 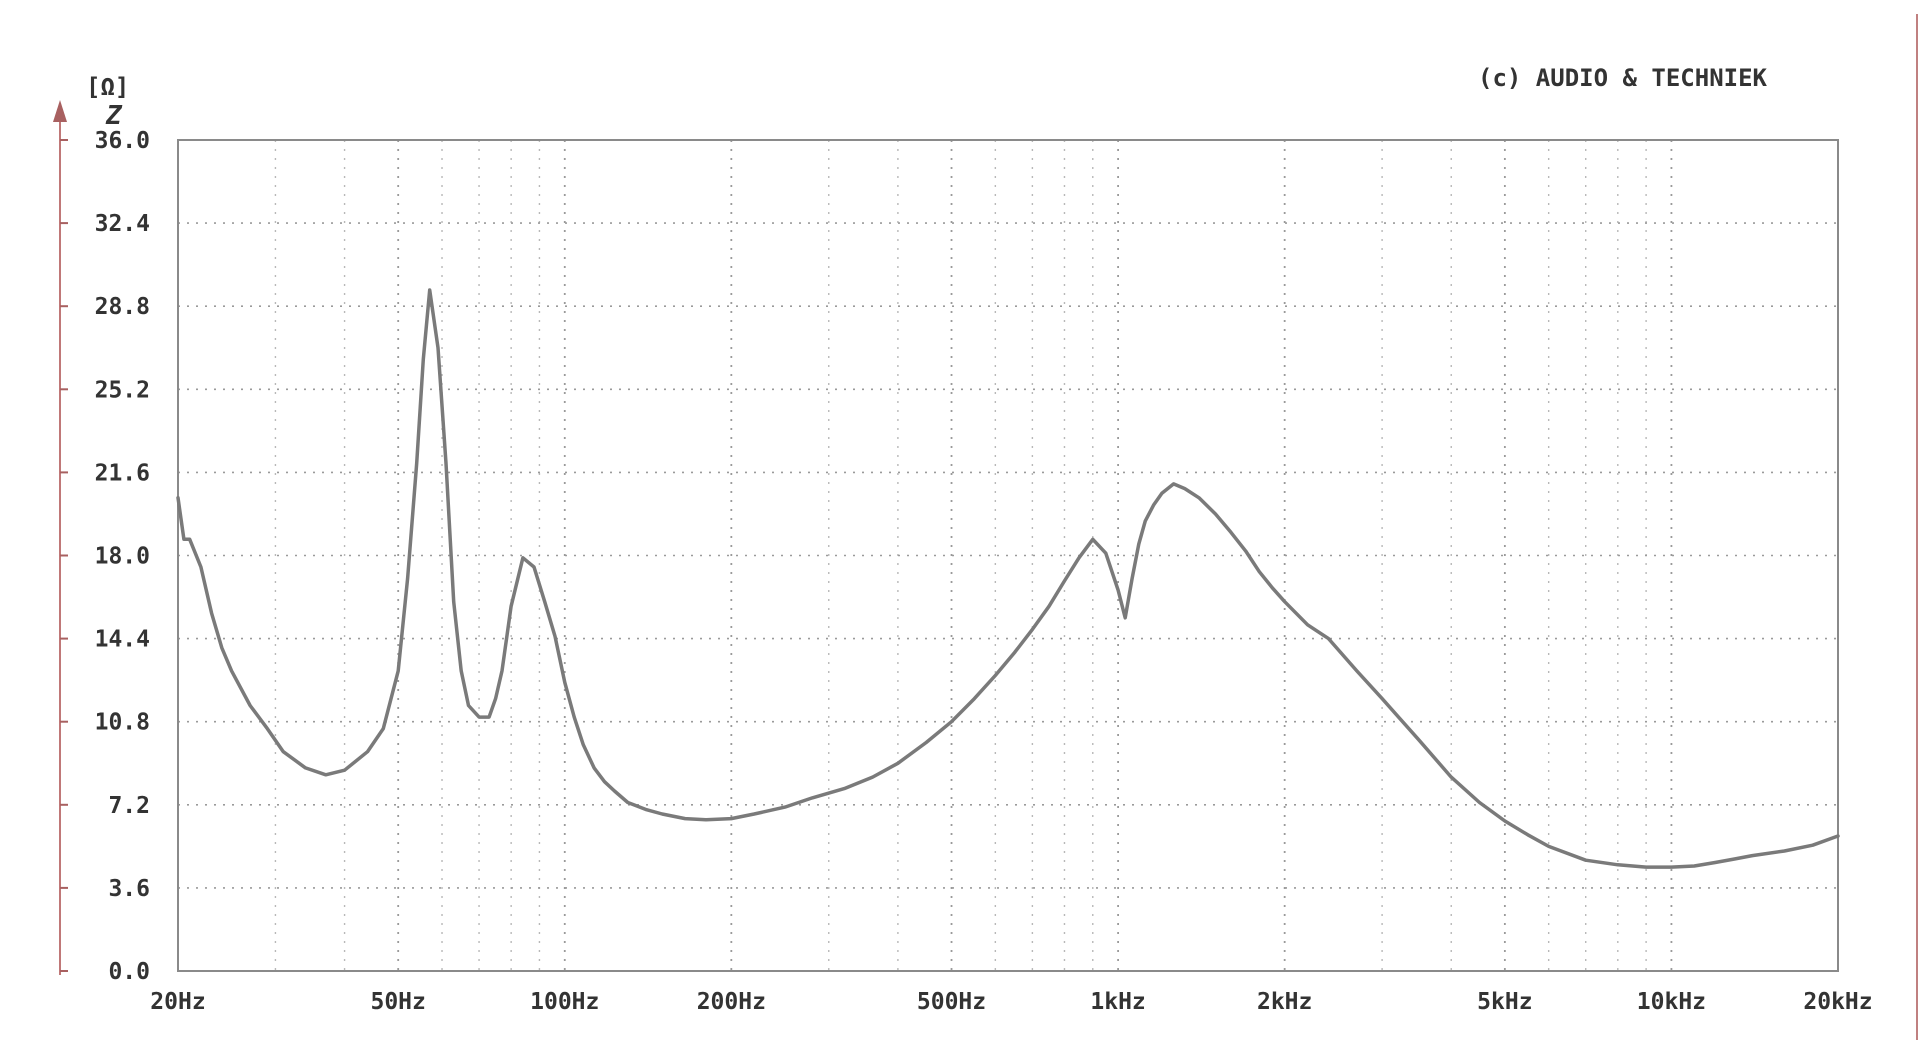 I want to click on y-tick-label-0: 0.0, so click(x=129, y=972).